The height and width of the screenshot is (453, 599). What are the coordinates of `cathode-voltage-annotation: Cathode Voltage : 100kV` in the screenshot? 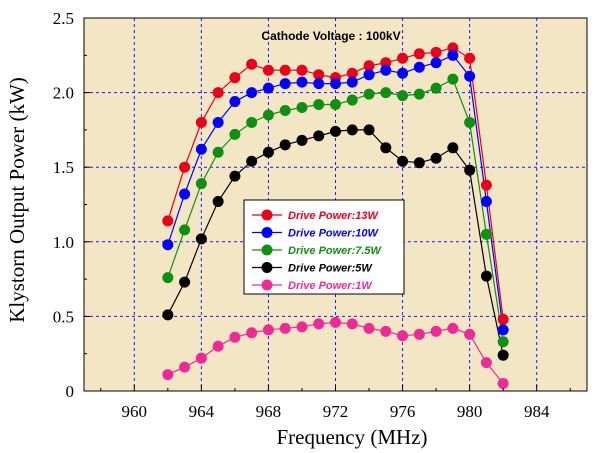 It's located at (330, 36).